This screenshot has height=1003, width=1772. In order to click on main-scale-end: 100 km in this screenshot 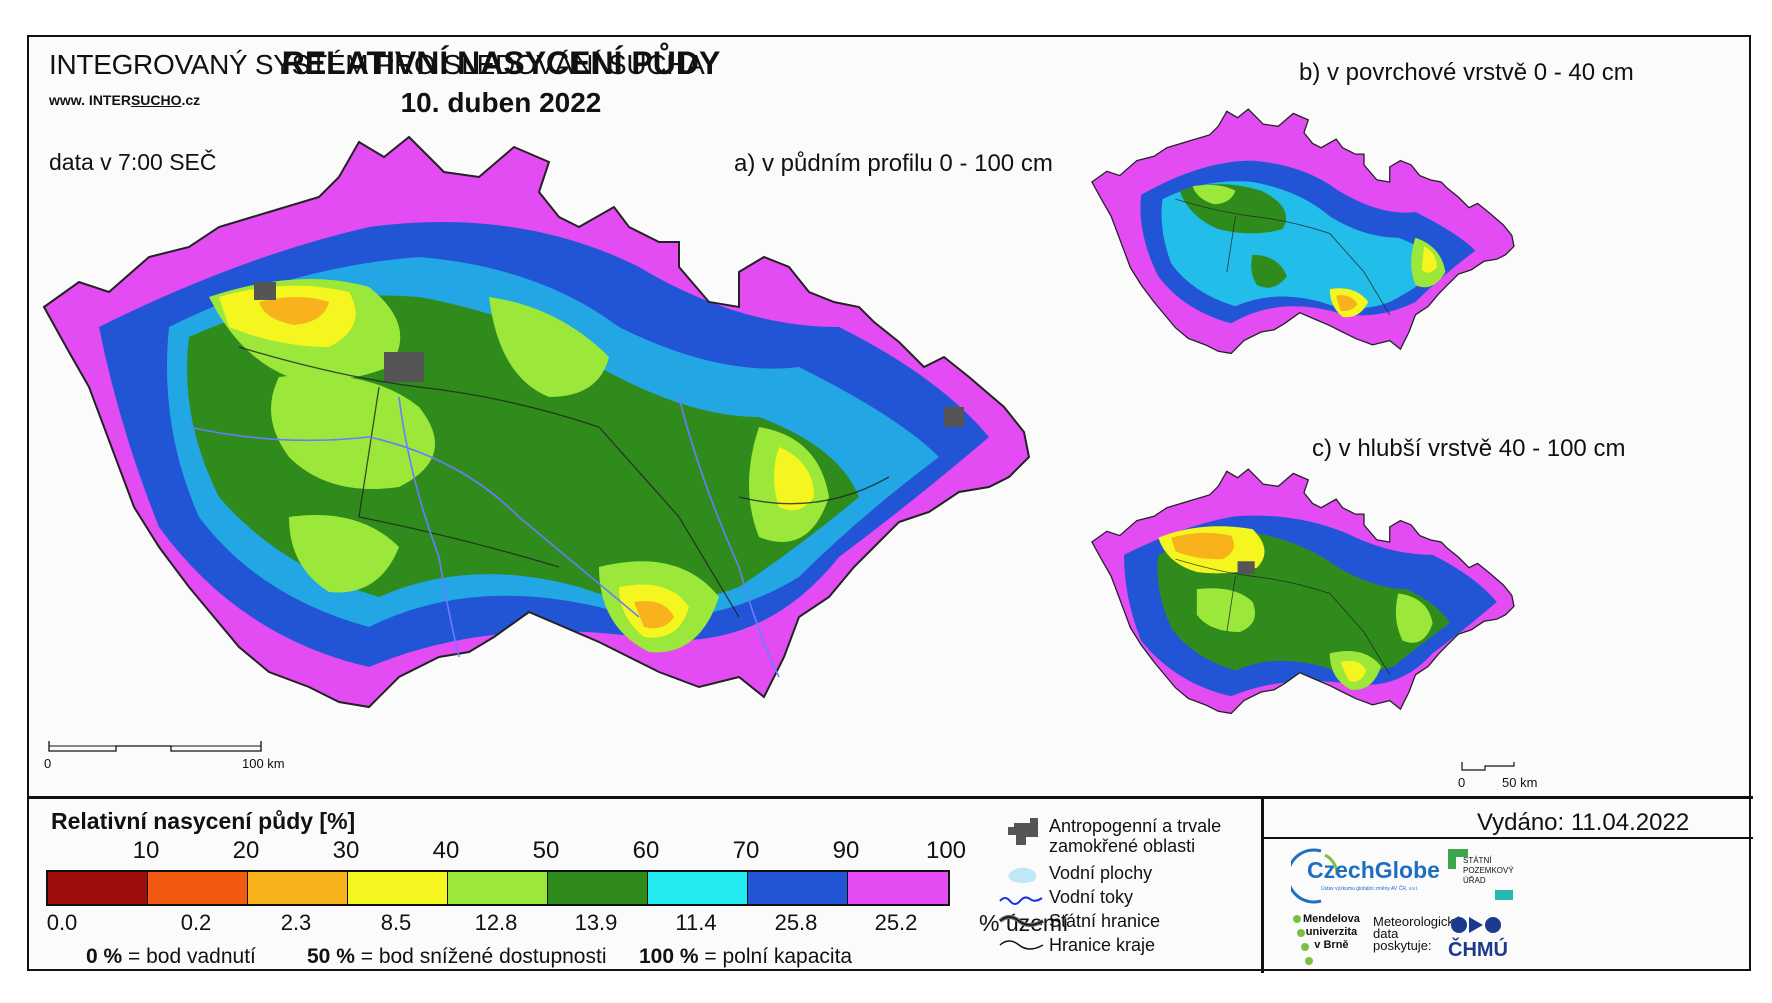, I will do `click(263, 763)`.